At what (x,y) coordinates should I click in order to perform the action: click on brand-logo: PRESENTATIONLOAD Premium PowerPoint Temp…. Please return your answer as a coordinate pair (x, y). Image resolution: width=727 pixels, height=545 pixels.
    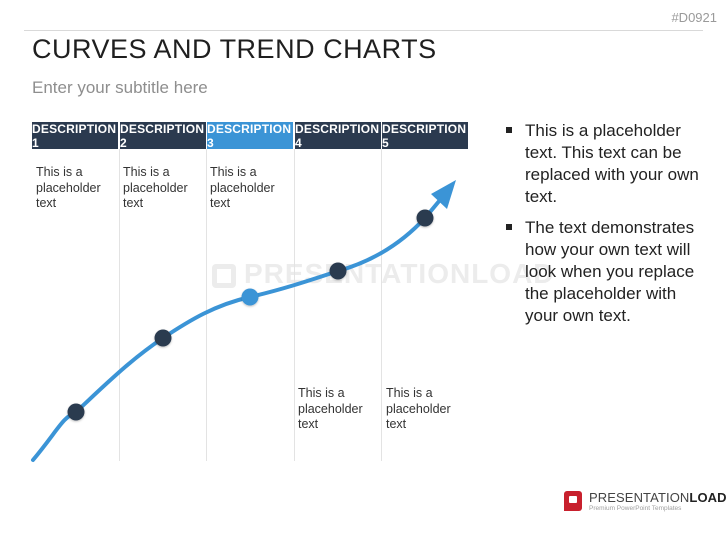
    Looking at the image, I should click on (645, 503).